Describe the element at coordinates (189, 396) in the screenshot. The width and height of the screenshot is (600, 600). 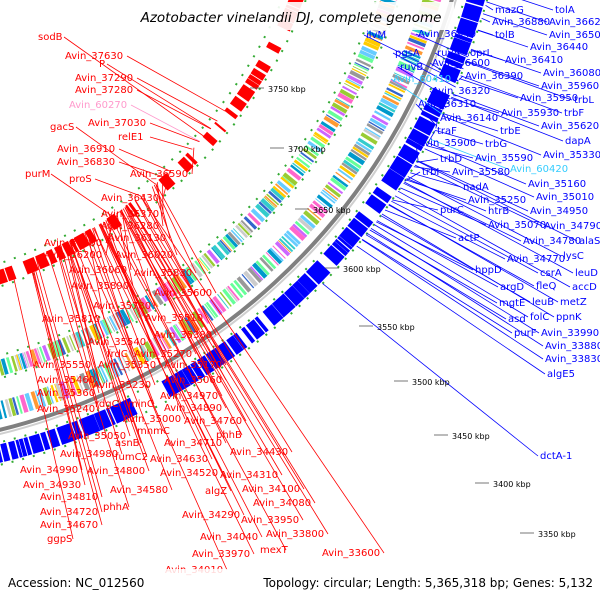
I see `gene-label-reverse: Avin_34970` at that location.